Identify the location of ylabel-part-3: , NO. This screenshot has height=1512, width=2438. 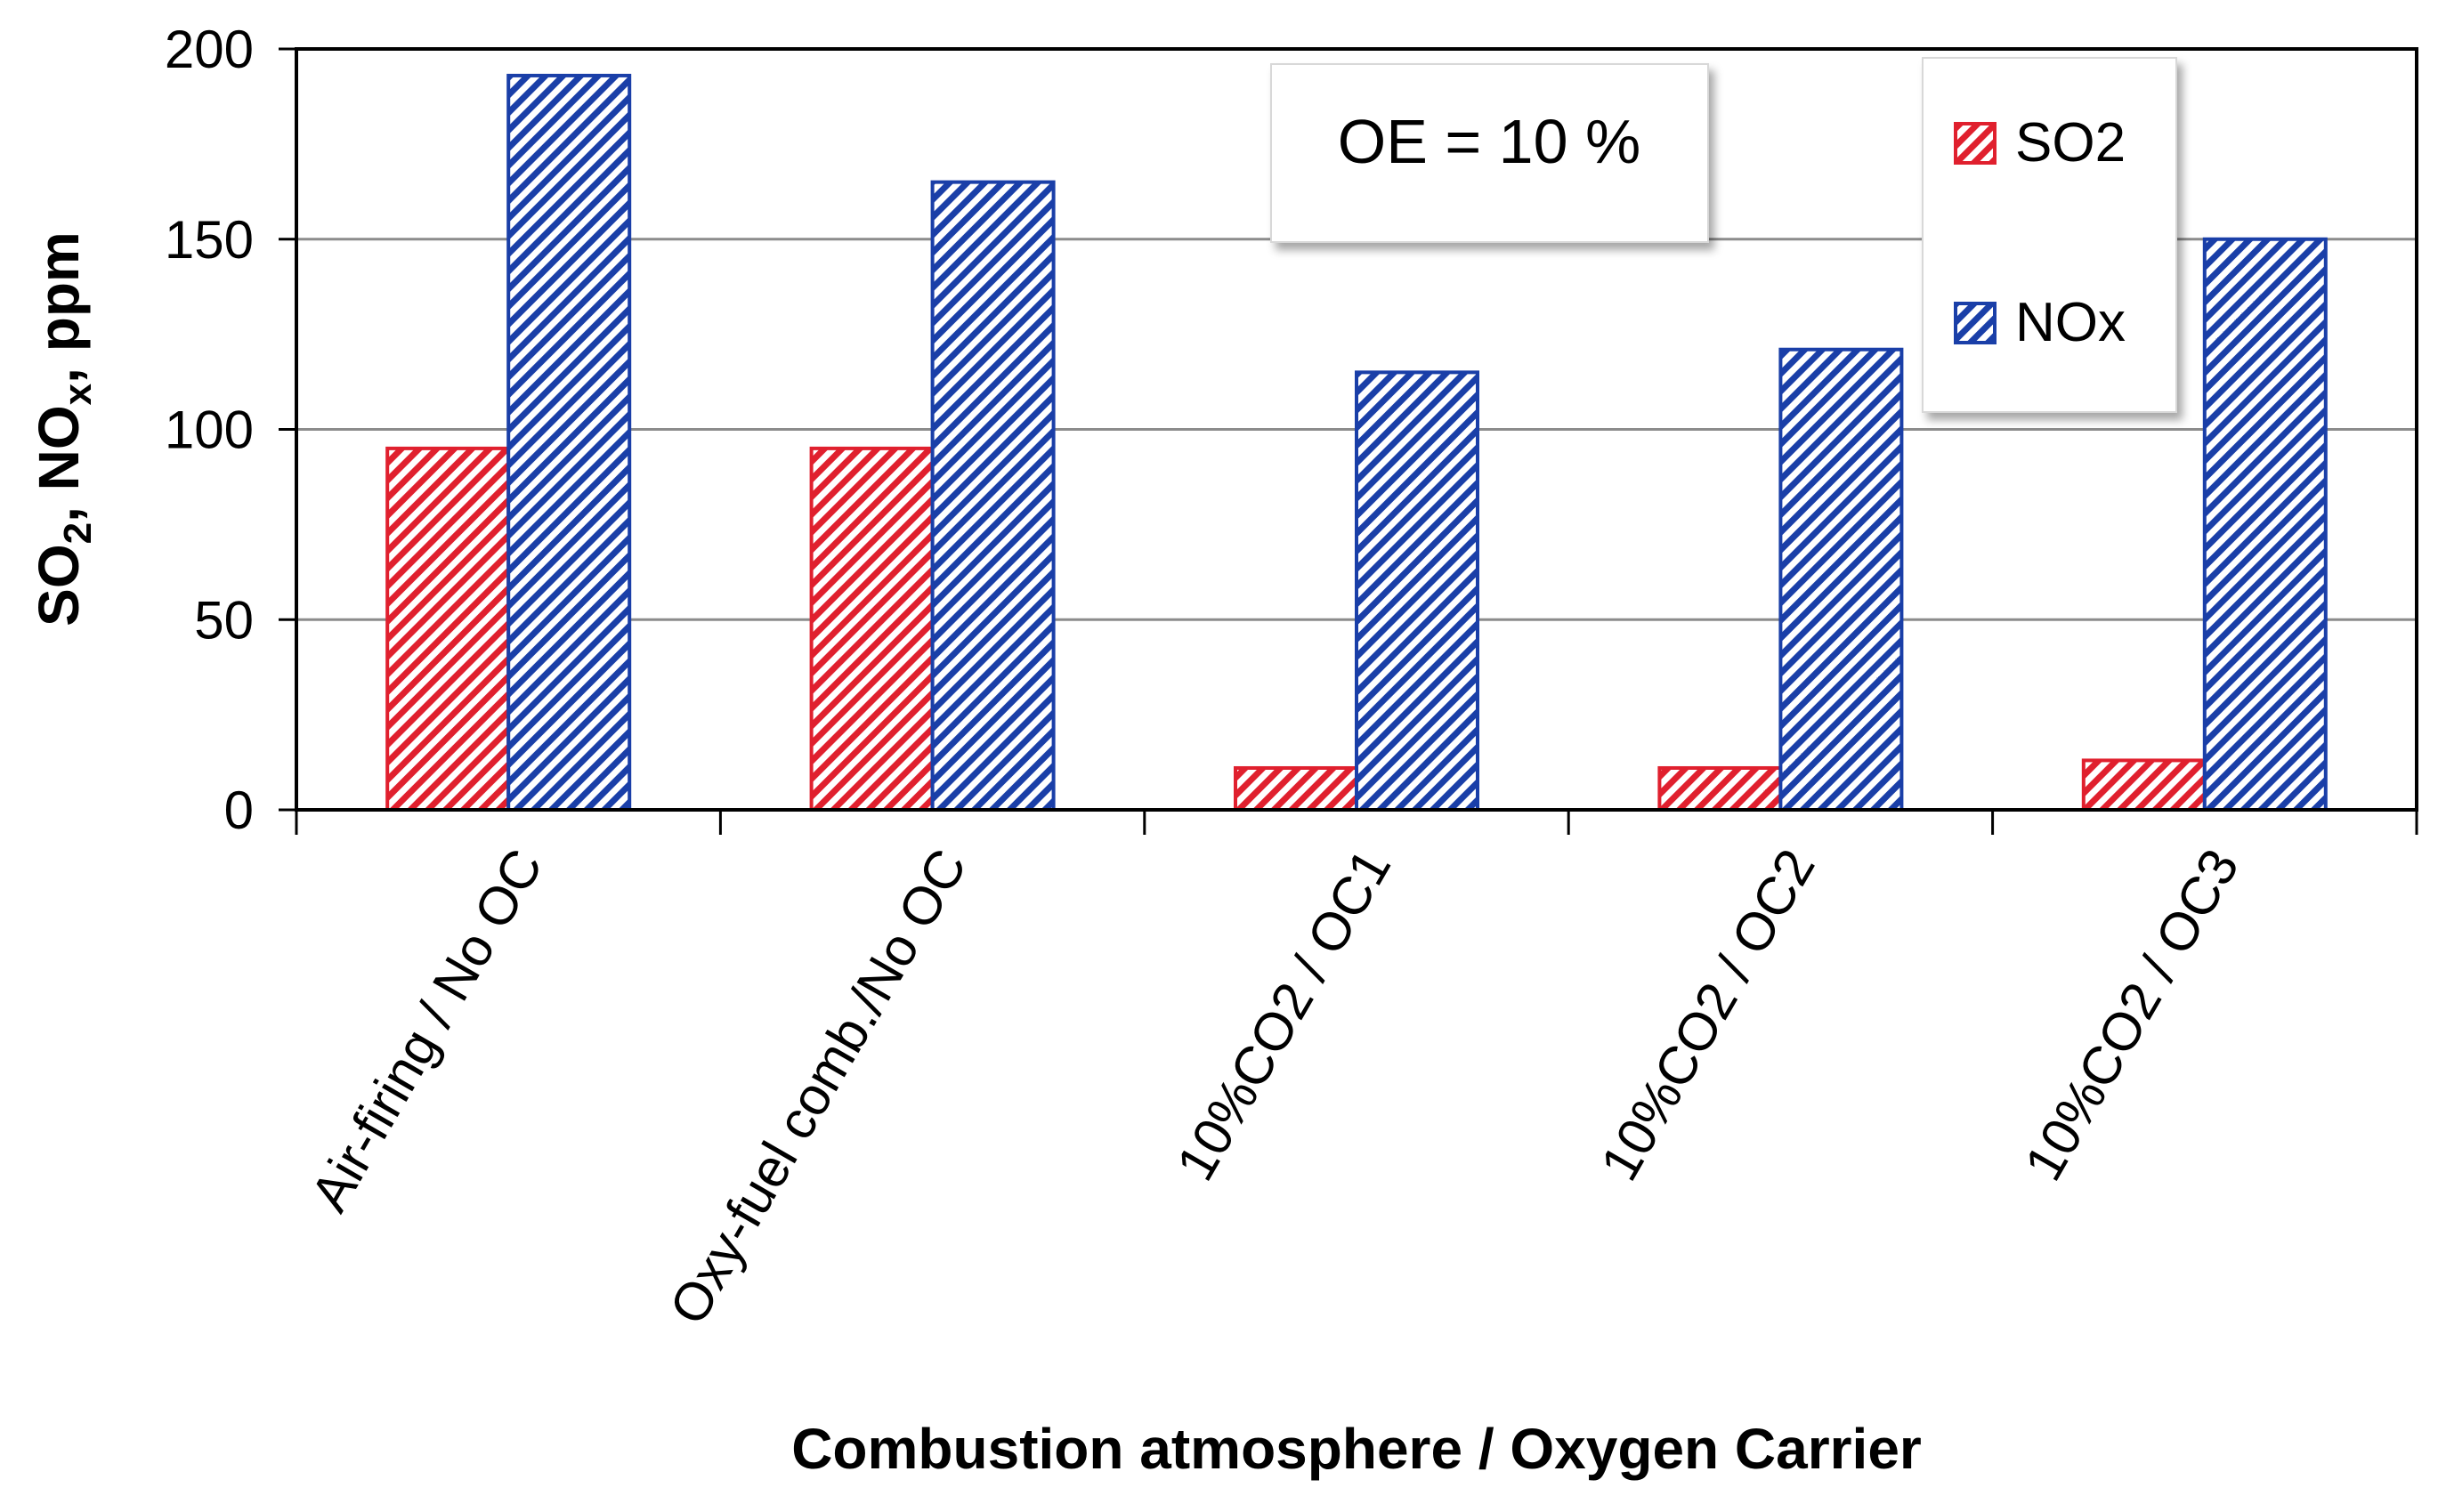
(59, 463).